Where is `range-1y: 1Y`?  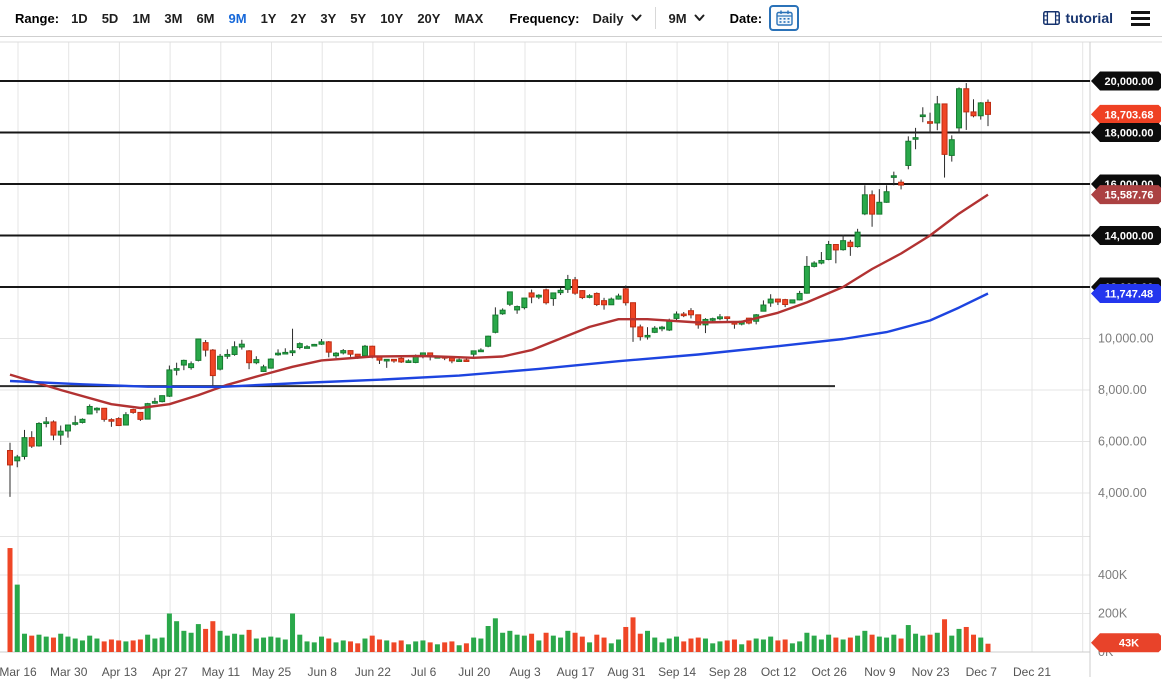
range-1y: 1Y is located at coordinates (268, 18).